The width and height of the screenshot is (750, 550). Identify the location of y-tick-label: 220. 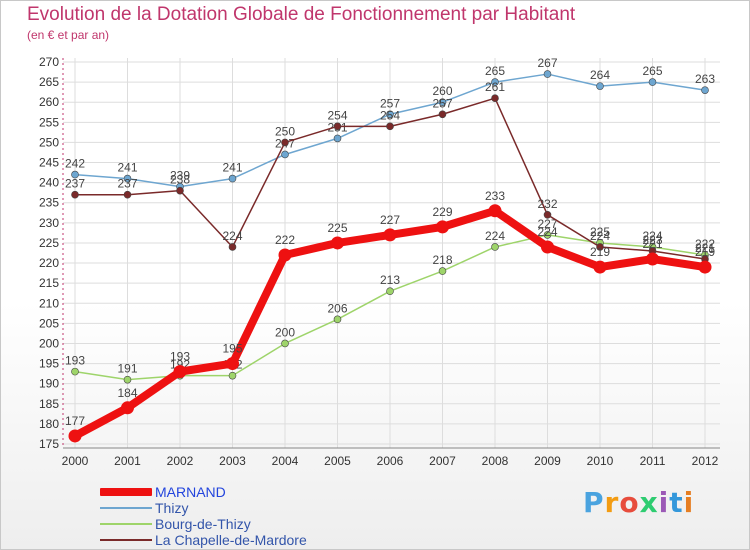
(49, 263).